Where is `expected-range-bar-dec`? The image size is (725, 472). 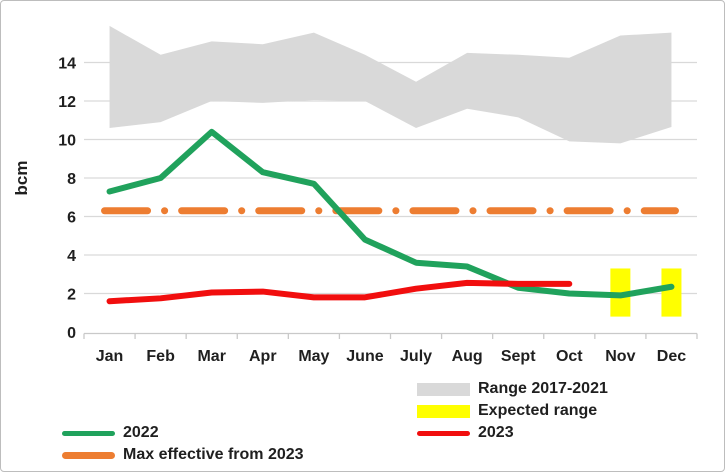 expected-range-bar-dec is located at coordinates (671, 292).